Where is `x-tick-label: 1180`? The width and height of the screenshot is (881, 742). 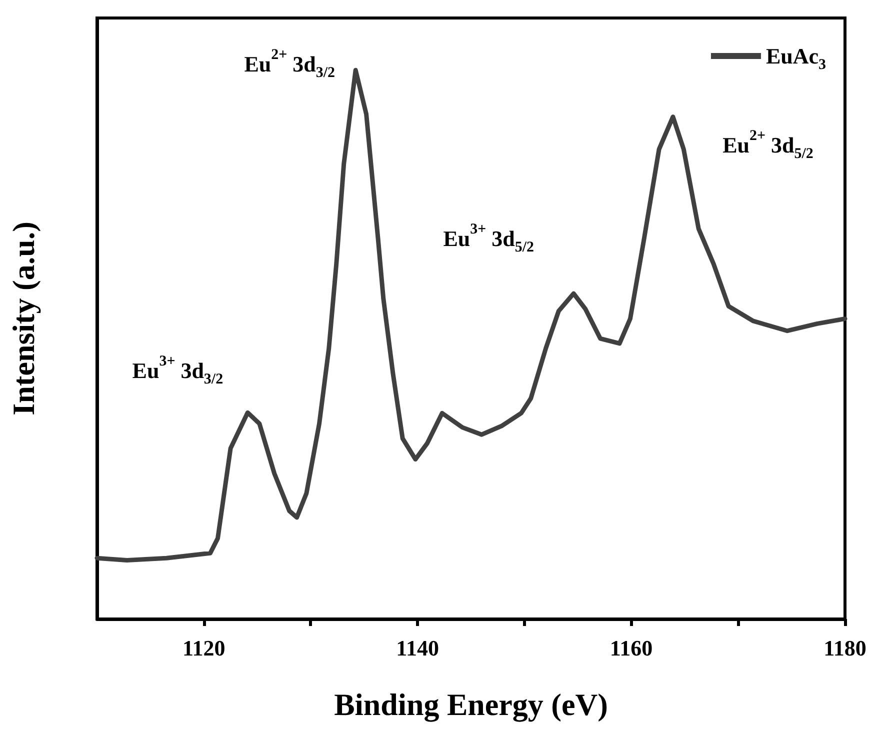 x-tick-label: 1180 is located at coordinates (845, 648).